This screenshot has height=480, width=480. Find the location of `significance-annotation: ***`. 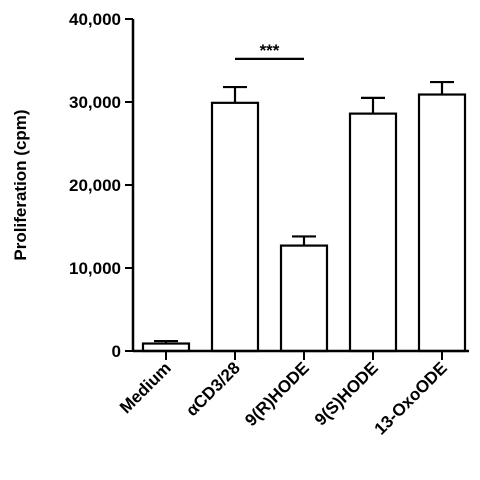

significance-annotation: *** is located at coordinates (269, 50).